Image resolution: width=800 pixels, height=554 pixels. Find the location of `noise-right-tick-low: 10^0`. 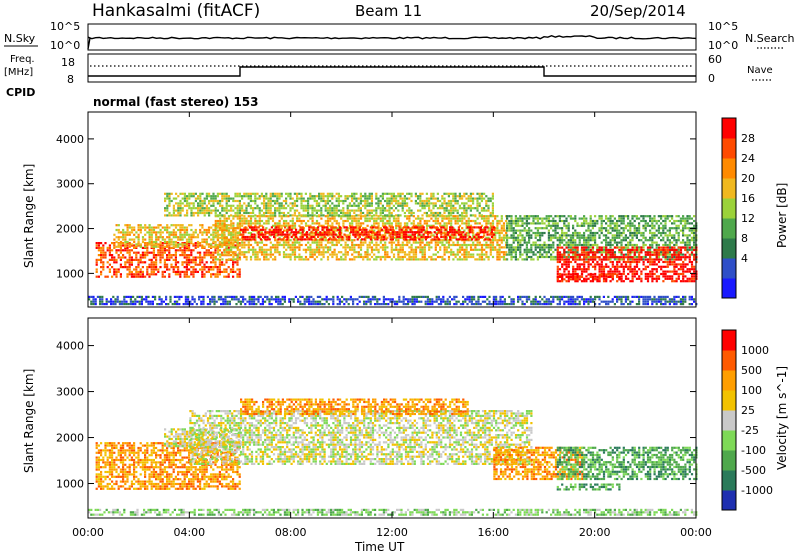

noise-right-tick-low: 10^0 is located at coordinates (723, 45).